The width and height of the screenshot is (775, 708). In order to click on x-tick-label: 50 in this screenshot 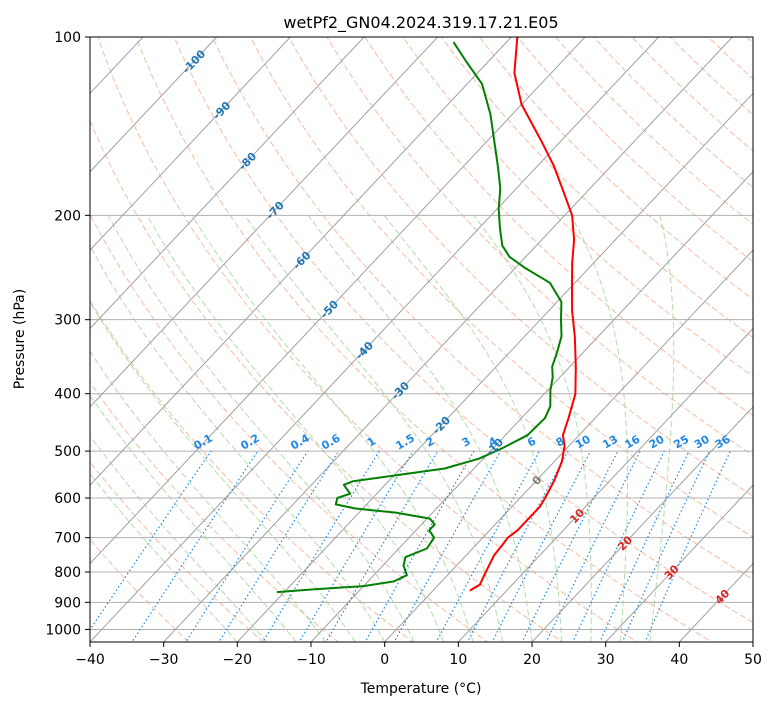, I will do `click(753, 660)`.